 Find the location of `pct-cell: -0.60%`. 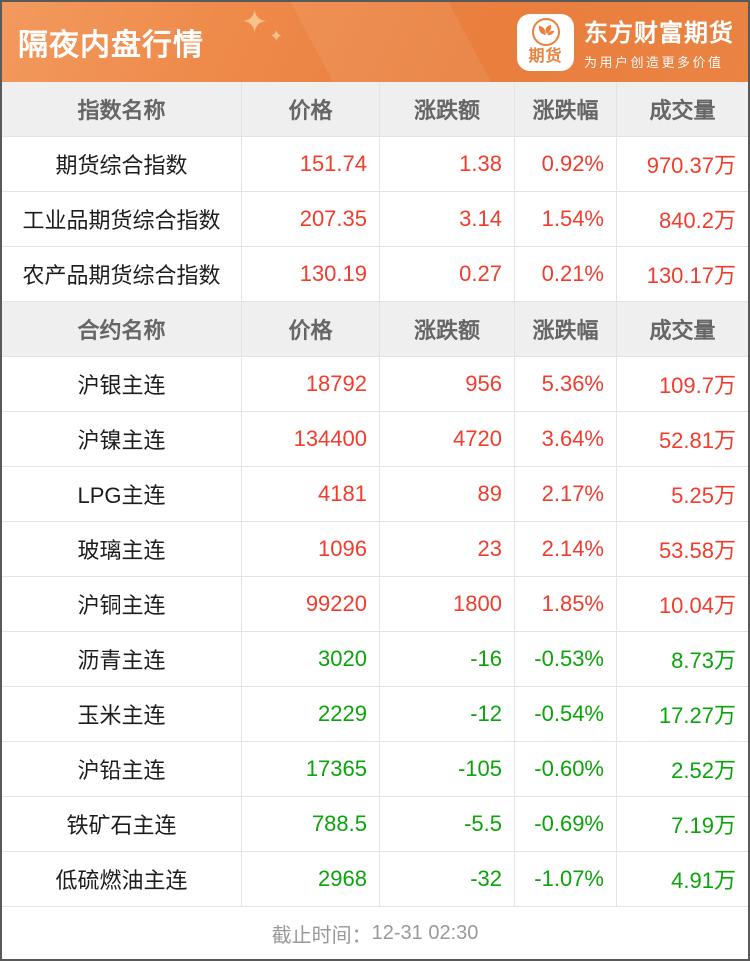

pct-cell: -0.60% is located at coordinates (565, 769).